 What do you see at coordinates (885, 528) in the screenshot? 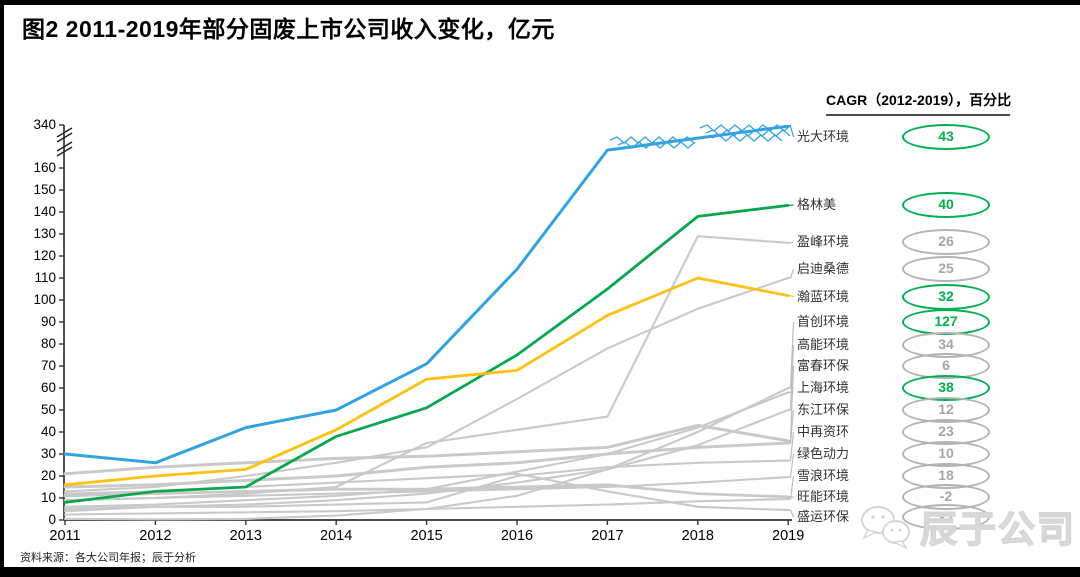
I see `wechat-logo-icon` at bounding box center [885, 528].